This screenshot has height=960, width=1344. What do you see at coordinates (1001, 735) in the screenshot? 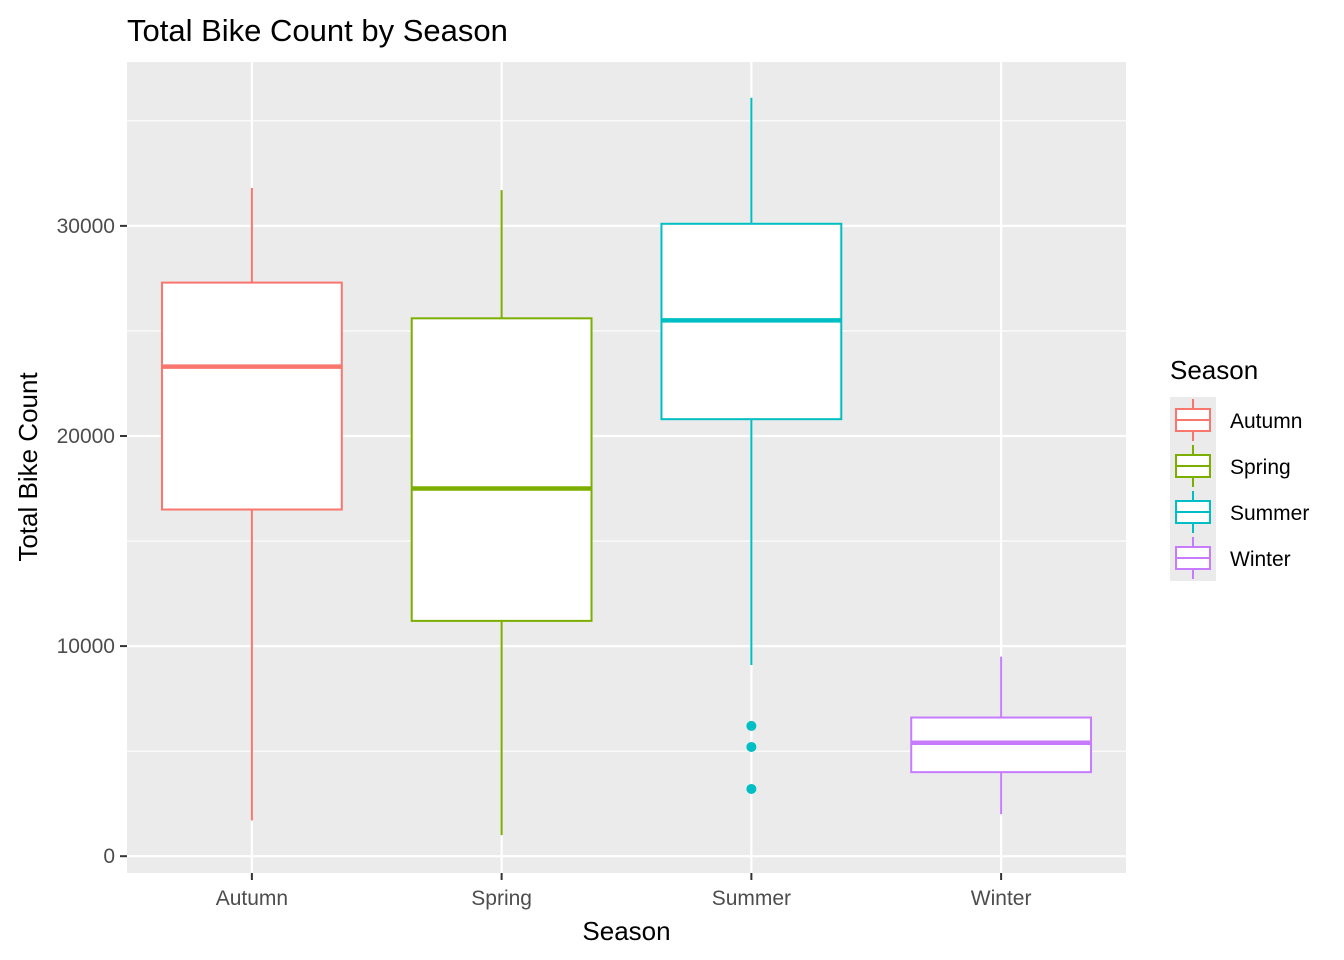
I see `box-winter` at bounding box center [1001, 735].